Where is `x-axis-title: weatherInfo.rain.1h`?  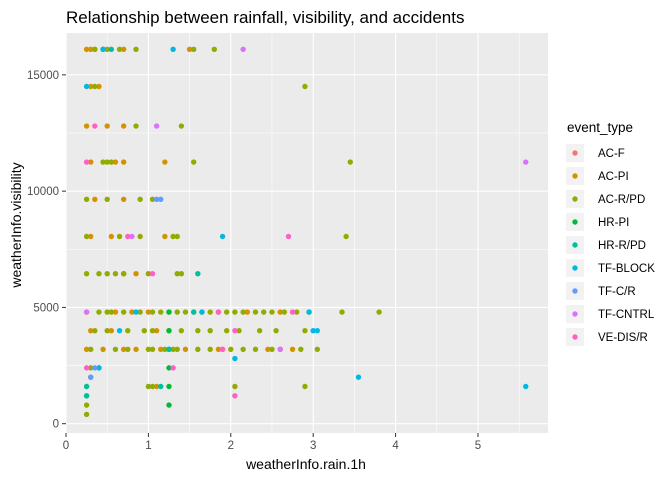 x-axis-title: weatherInfo.rain.1h is located at coordinates (305, 464).